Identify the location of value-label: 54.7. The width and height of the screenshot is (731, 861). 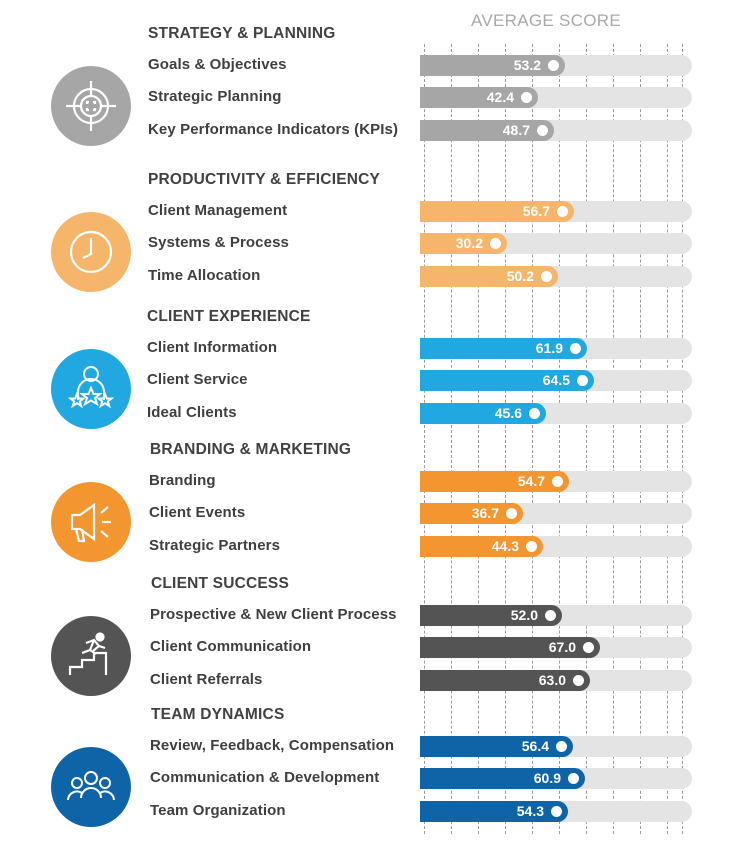
(531, 480).